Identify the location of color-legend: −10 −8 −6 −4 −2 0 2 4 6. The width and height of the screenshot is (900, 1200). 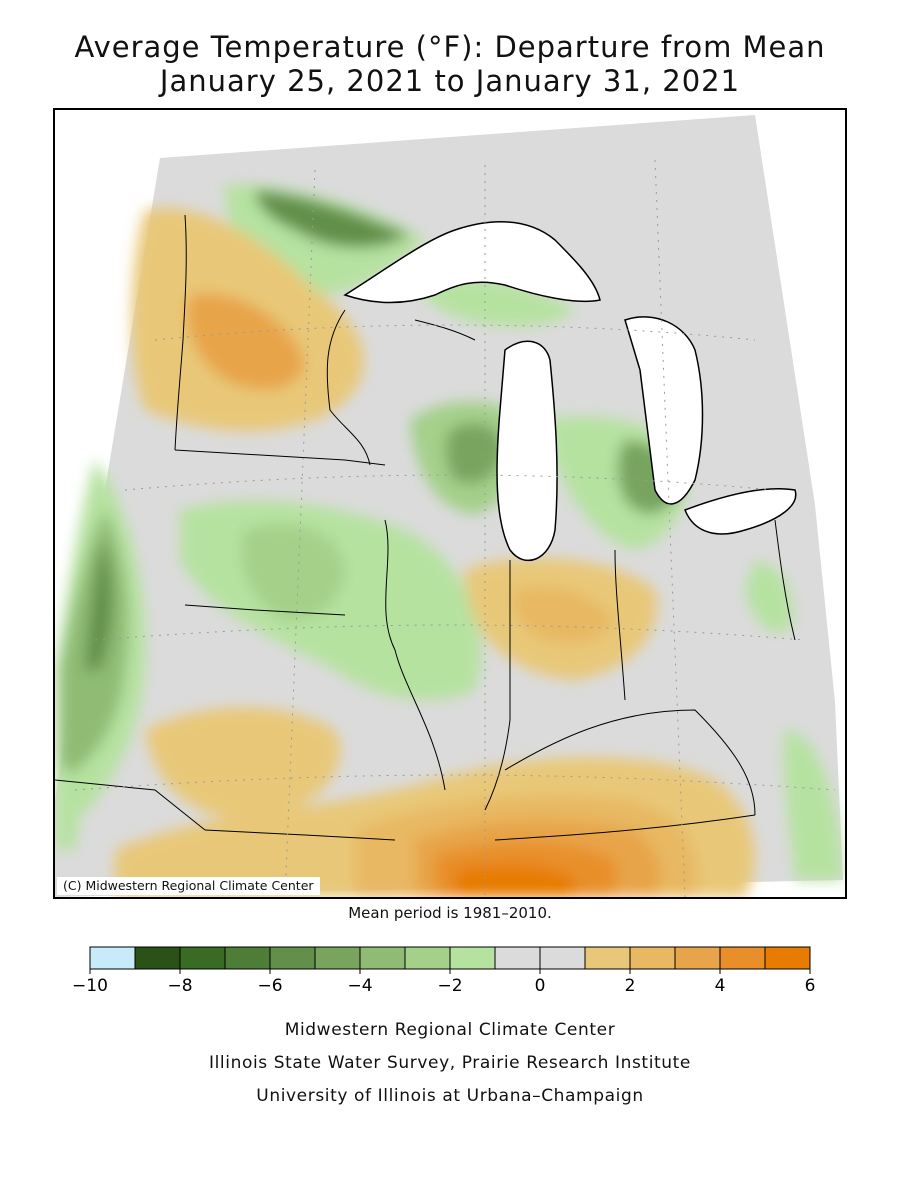
(443, 971).